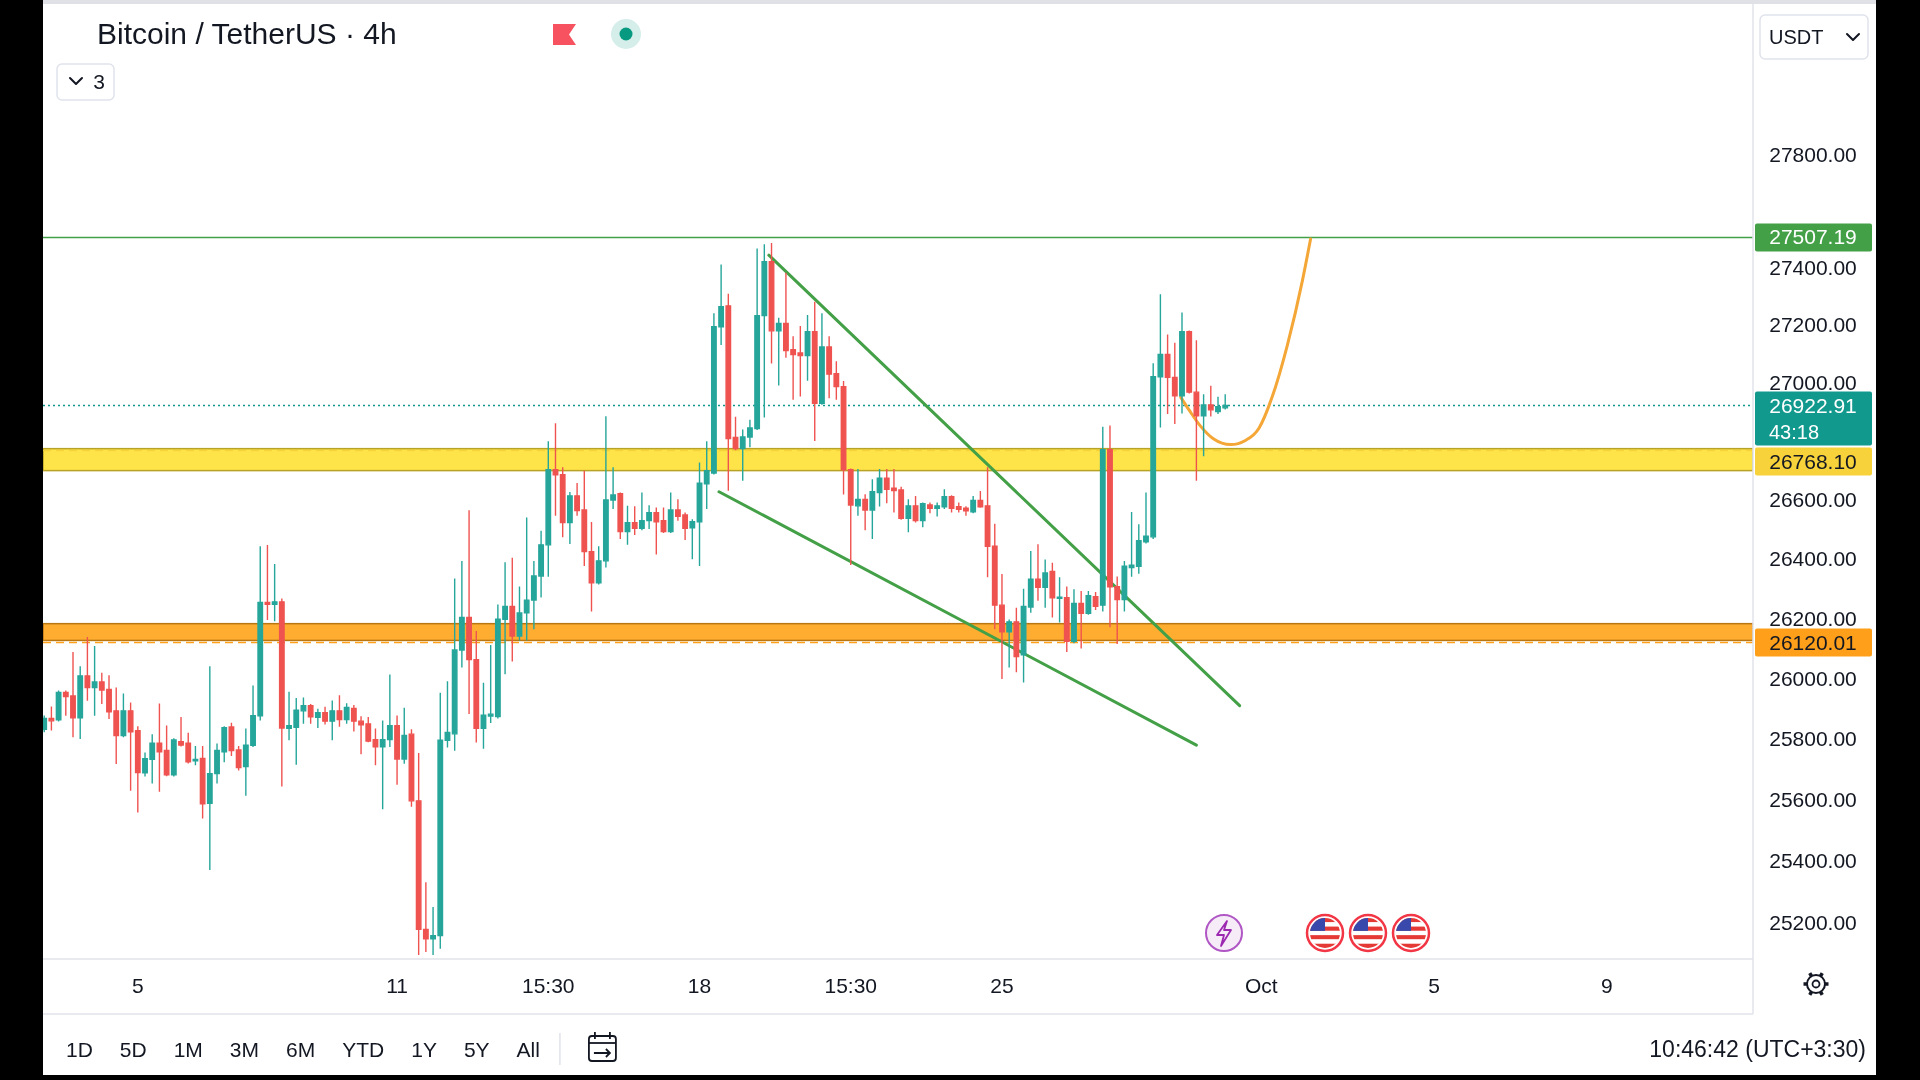 The height and width of the screenshot is (1080, 1920). Describe the element at coordinates (188, 1049) in the screenshot. I see `category-label: 1M` at that location.